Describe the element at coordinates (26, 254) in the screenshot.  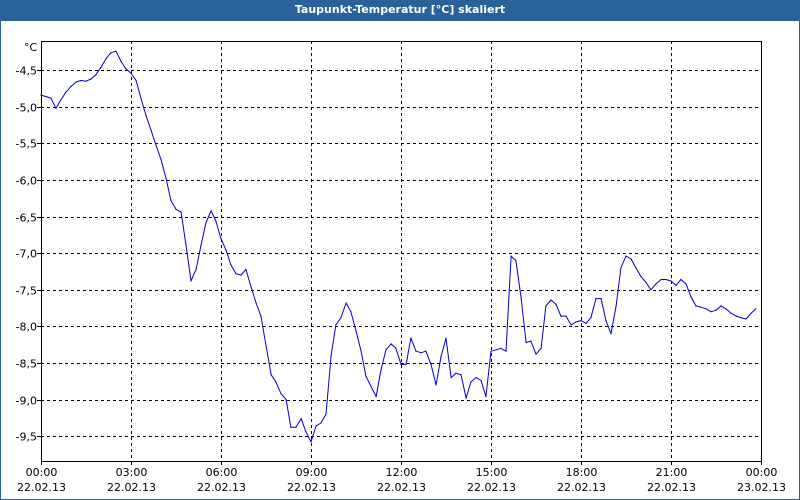
I see `y-tick-label: -7,0` at that location.